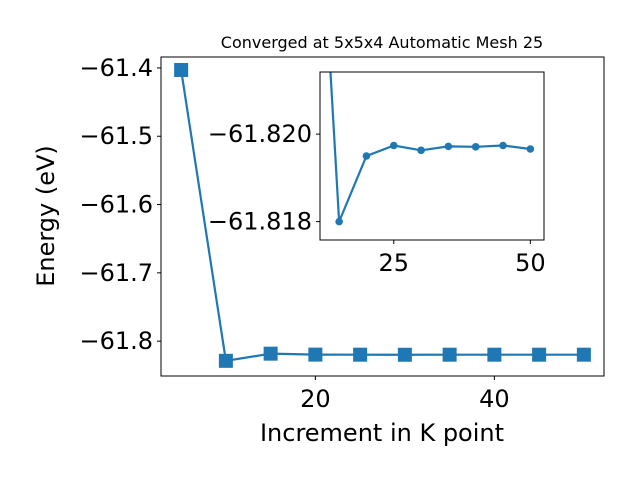 The height and width of the screenshot is (485, 640). Describe the element at coordinates (315, 399) in the screenshot. I see `main-x-tick-label: 20` at that location.